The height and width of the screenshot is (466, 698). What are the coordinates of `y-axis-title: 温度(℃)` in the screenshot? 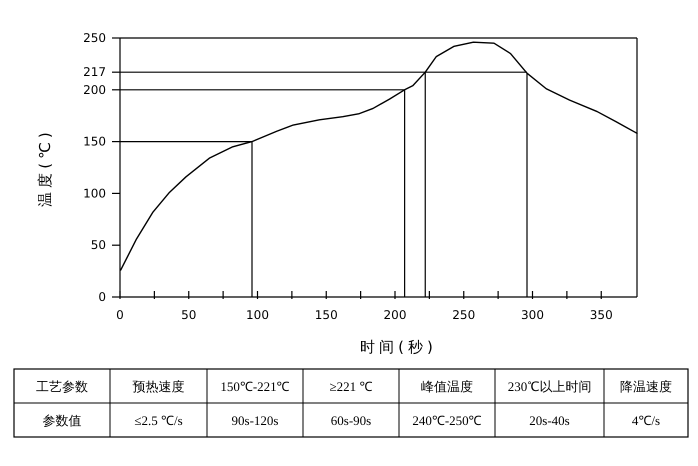 It's located at (45, 167).